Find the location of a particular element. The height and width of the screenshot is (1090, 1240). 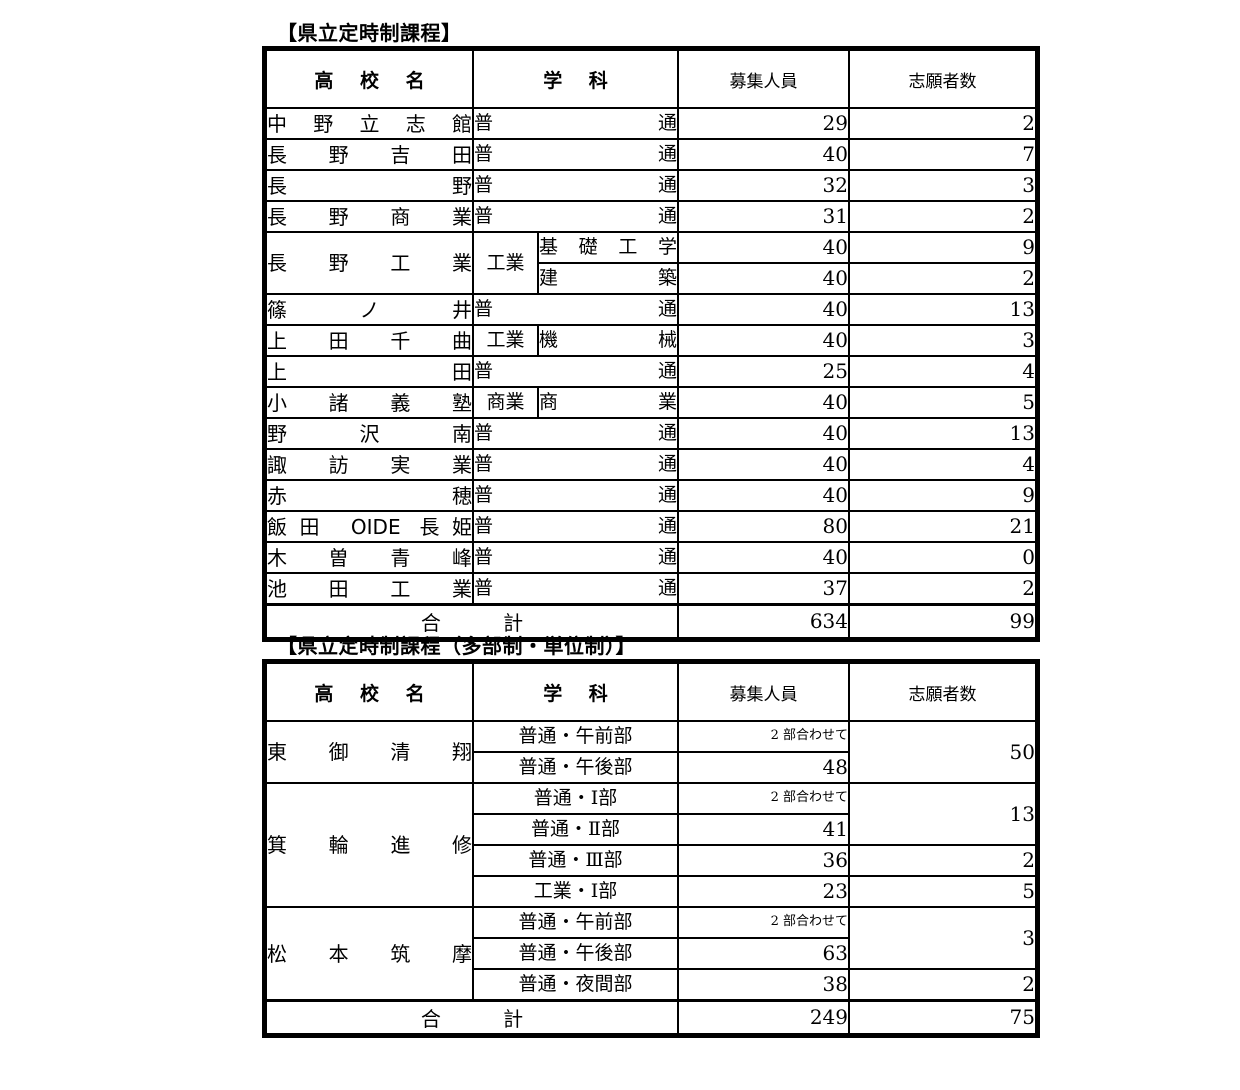

cell-department: 普通・午前部 is located at coordinates (575, 736).